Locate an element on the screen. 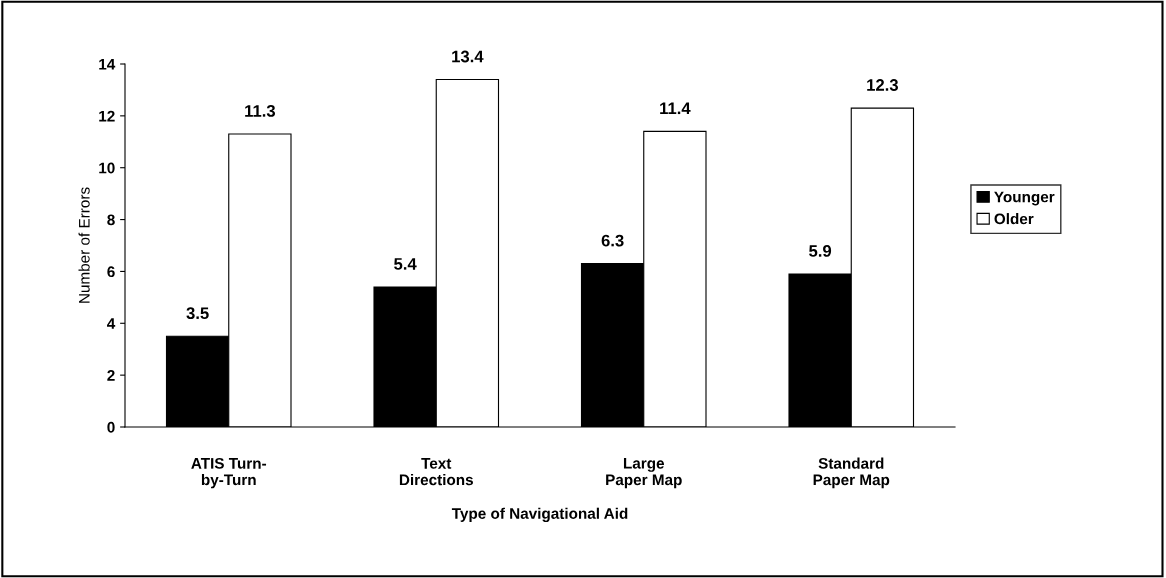 This screenshot has width=1166, height=578. legend-label: Older is located at coordinates (1014, 219).